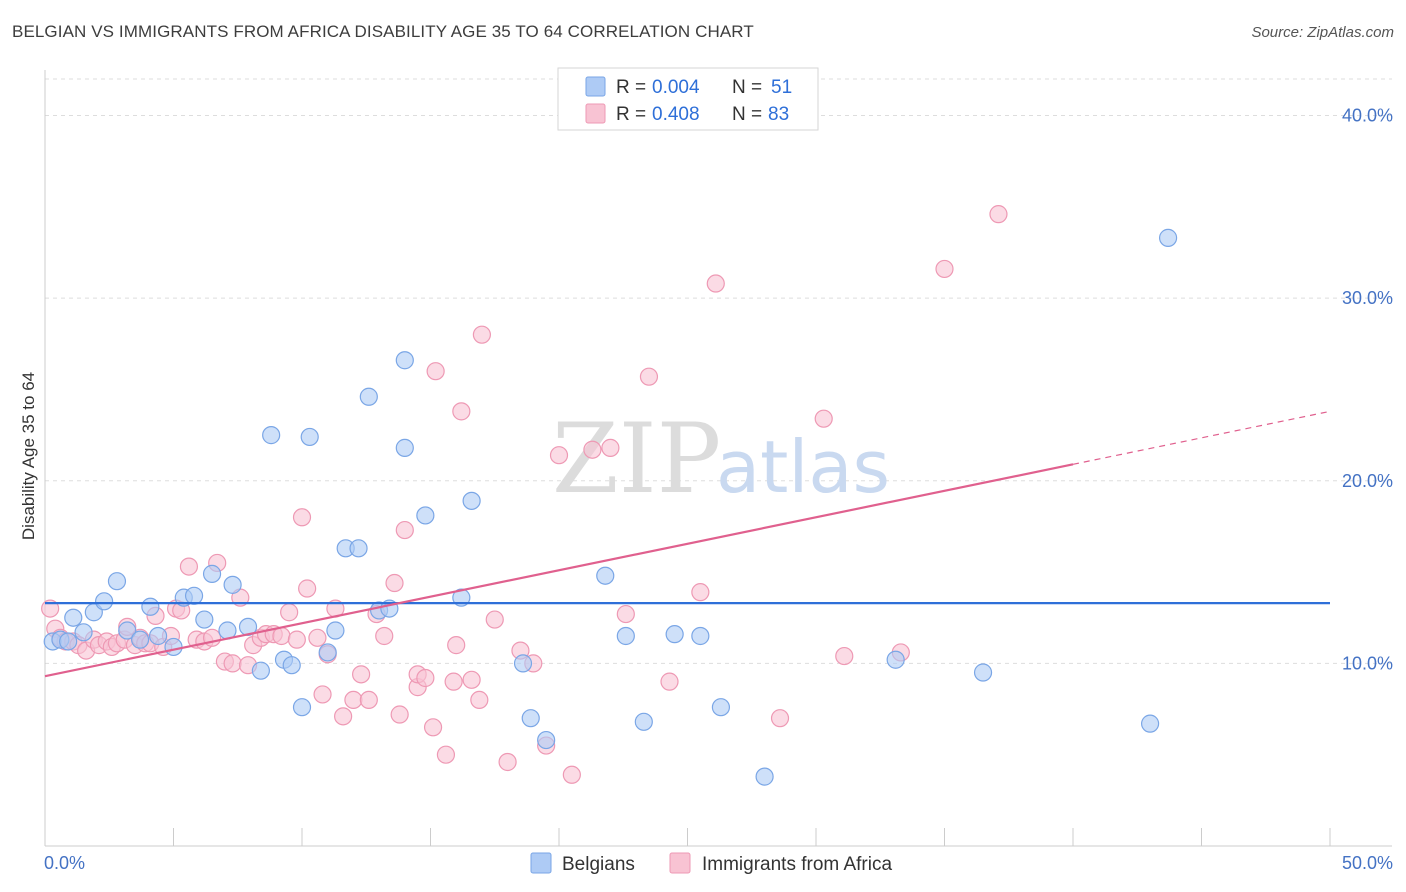 The height and width of the screenshot is (892, 1406). I want to click on series-legend: Belgians Immigrants from Africa, so click(711, 863).